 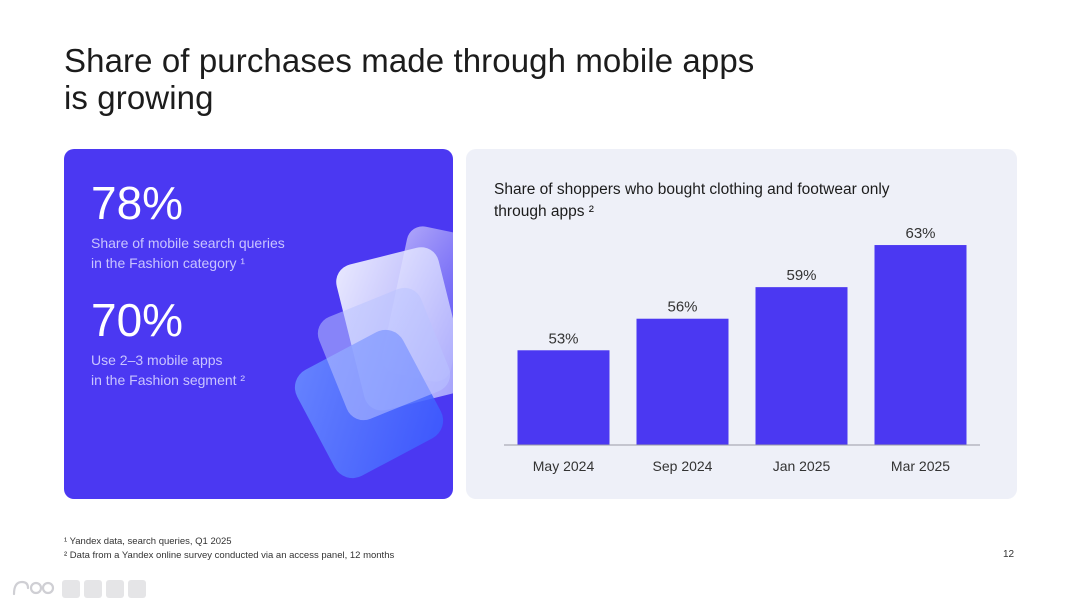 What do you see at coordinates (801, 275) in the screenshot?
I see `bar-value-label: 59%` at bounding box center [801, 275].